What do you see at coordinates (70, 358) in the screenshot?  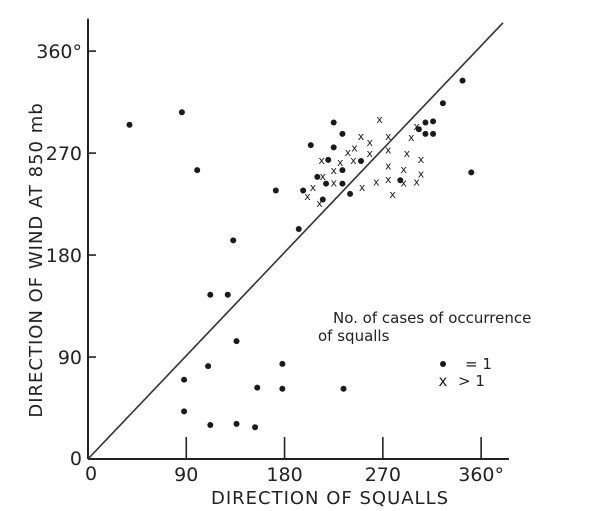 I see `y-tick-label: 90` at bounding box center [70, 358].